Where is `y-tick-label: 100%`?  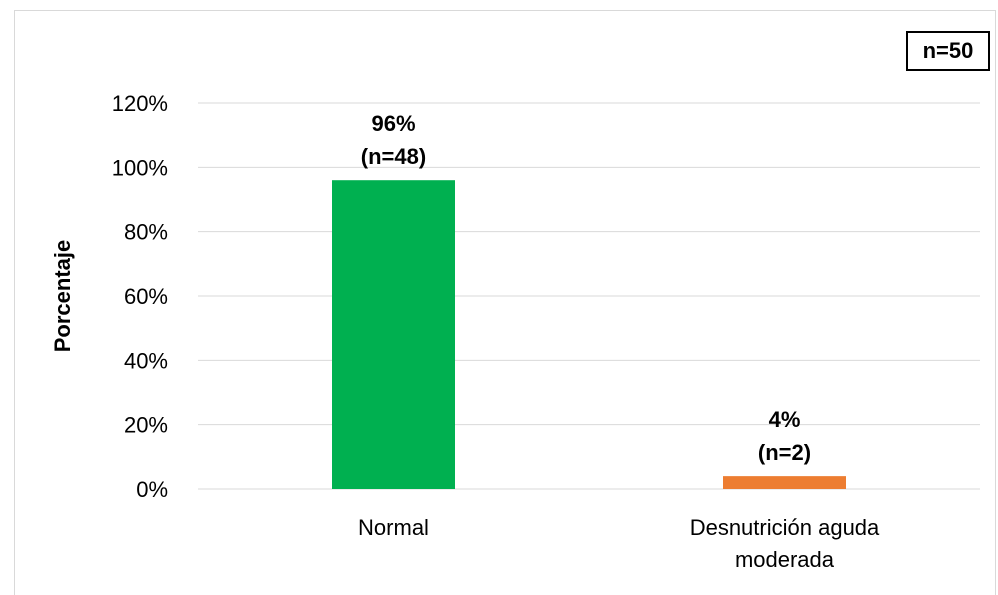 y-tick-label: 100% is located at coordinates (140, 167).